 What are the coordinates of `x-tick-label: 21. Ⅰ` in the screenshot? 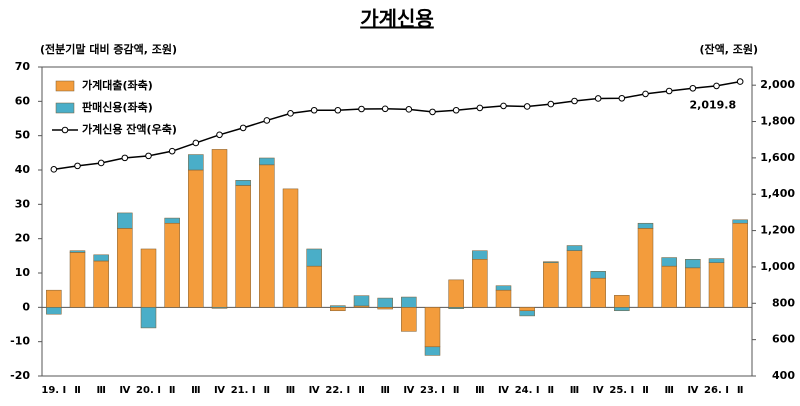 It's located at (243, 390).